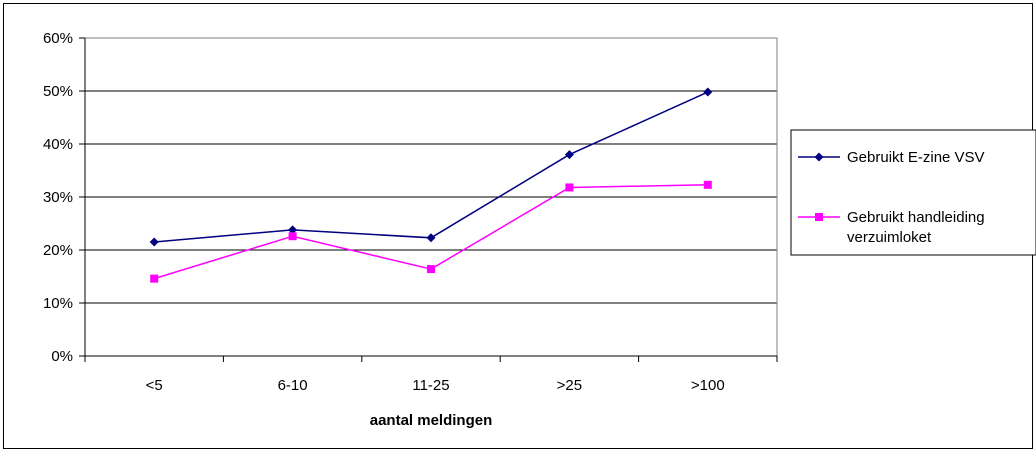 Image resolution: width=1036 pixels, height=452 pixels. Describe the element at coordinates (430, 385) in the screenshot. I see `x-tick-label: 11-25` at that location.